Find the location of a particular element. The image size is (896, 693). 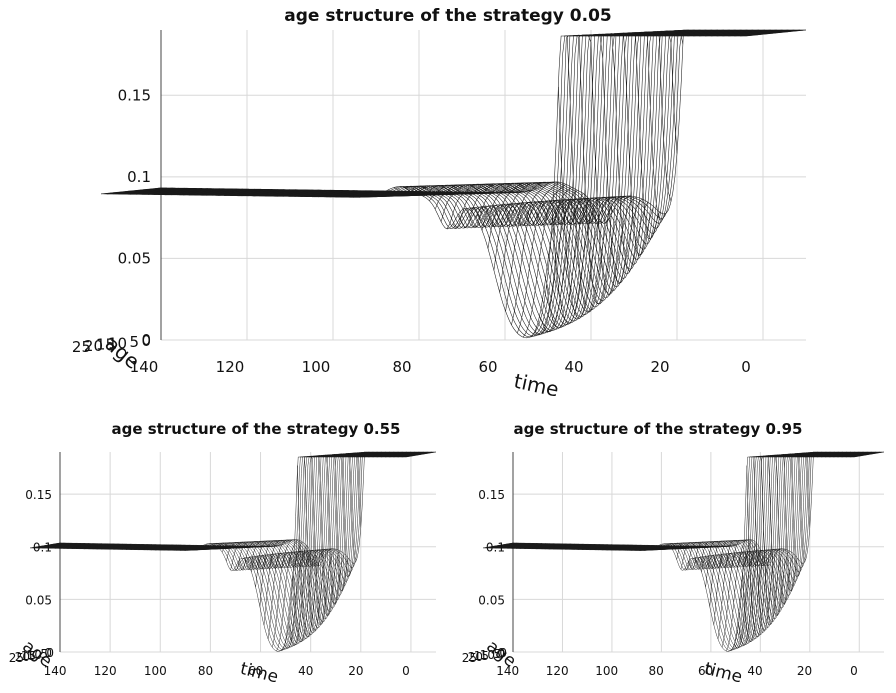

x-tick-label: 0 is located at coordinates (406, 671).